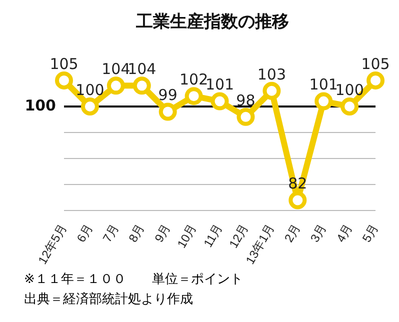 The image size is (399, 322). I want to click on x-tick-label: 4月, so click(345, 233).